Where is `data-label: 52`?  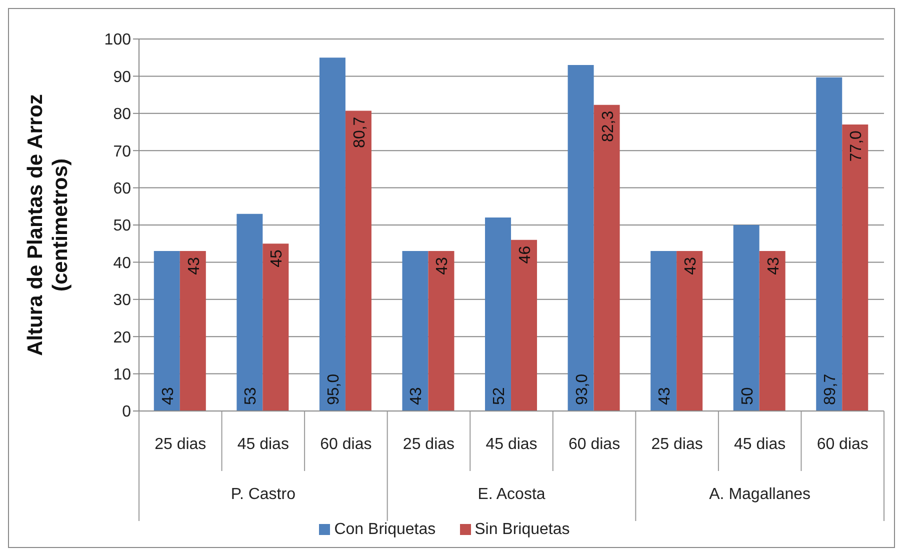 data-label: 52 is located at coordinates (499, 396).